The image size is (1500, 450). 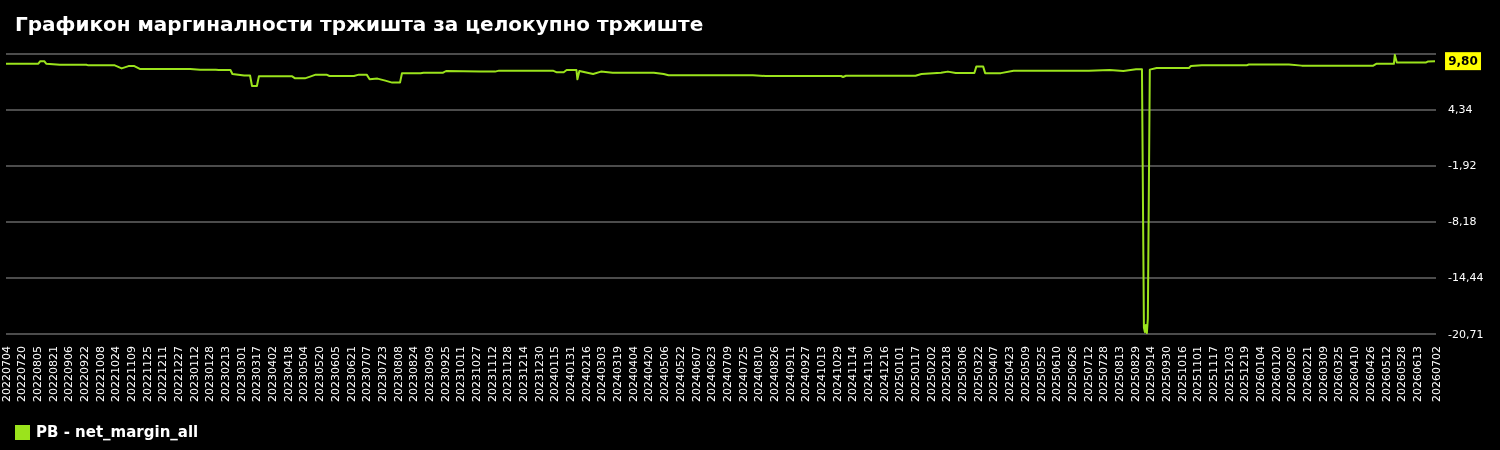 What do you see at coordinates (790, 374) in the screenshot?
I see `x-tick-label: 20240911` at bounding box center [790, 374].